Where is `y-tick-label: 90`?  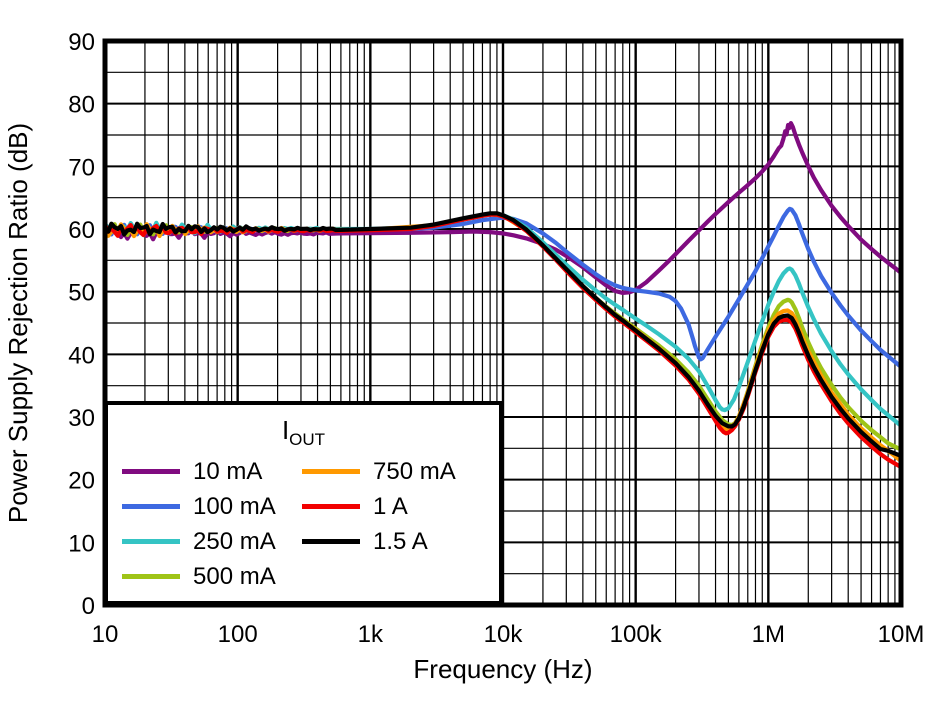
y-tick-label: 90 is located at coordinates (81, 42).